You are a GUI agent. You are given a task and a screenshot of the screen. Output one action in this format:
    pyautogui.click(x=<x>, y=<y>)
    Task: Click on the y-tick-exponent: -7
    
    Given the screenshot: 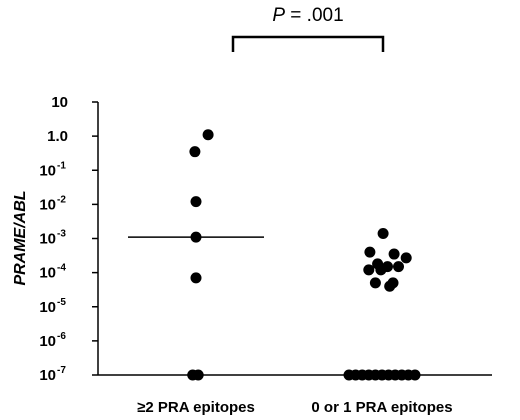 What is the action you would take?
    pyautogui.click(x=61, y=370)
    